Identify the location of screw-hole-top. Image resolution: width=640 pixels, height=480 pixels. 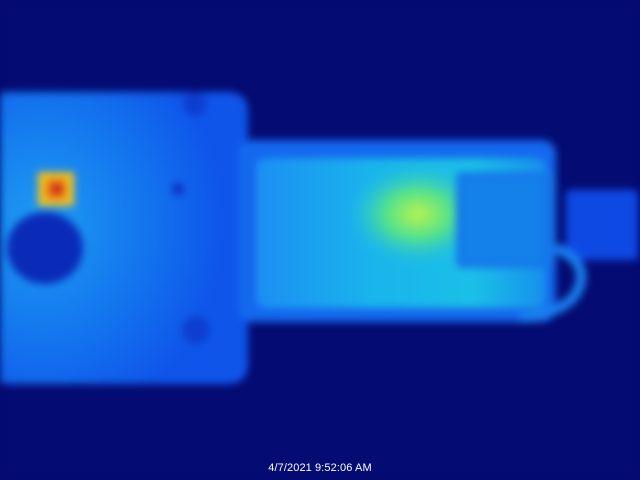
(195, 104).